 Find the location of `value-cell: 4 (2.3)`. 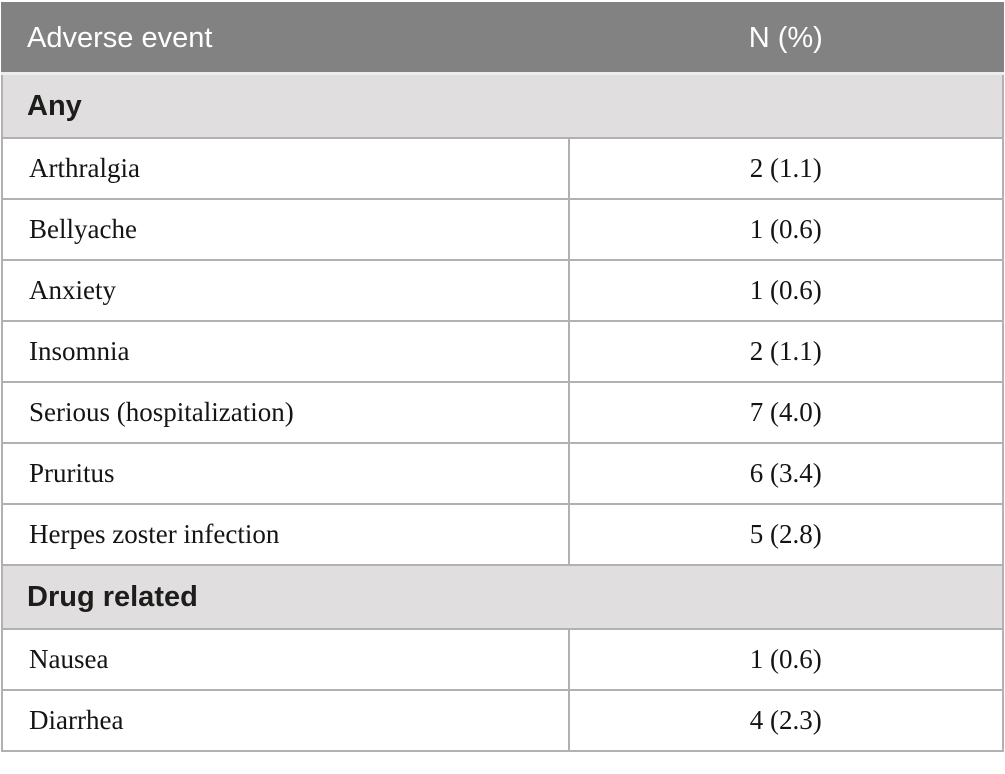

value-cell: 4 (2.3) is located at coordinates (786, 720).